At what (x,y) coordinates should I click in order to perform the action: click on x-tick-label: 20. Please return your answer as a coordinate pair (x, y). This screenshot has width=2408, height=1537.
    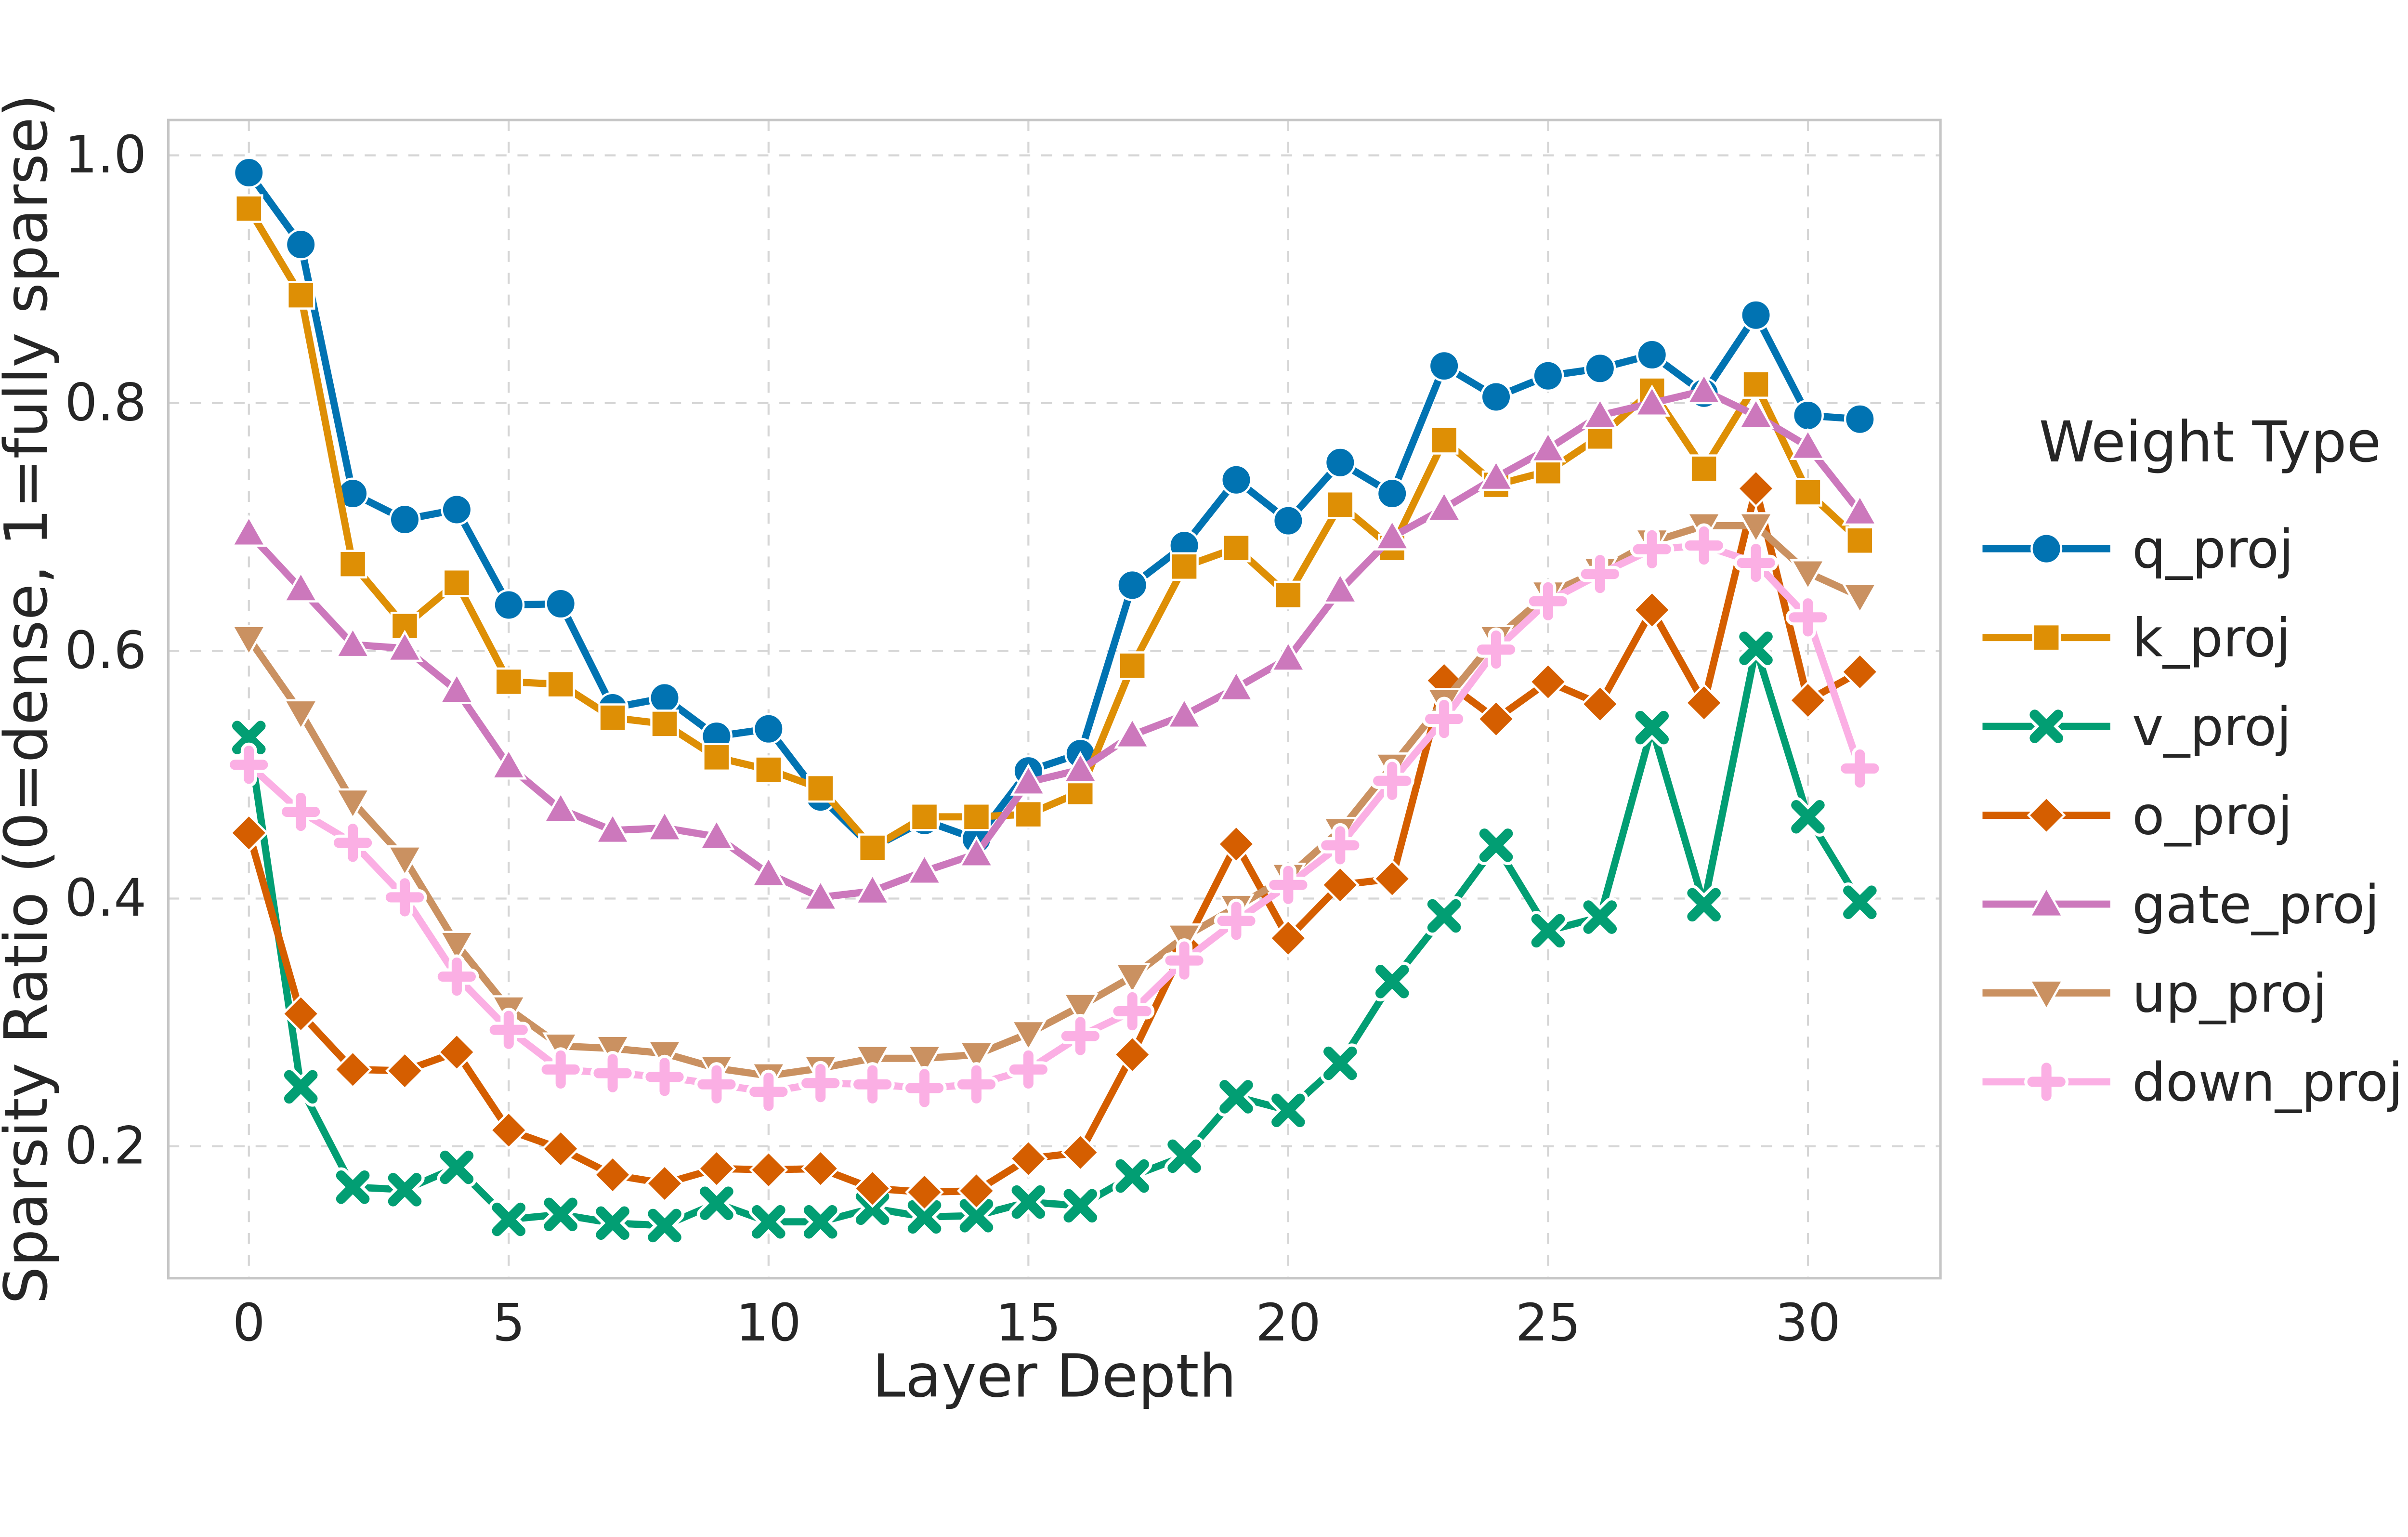
    Looking at the image, I should click on (1288, 1323).